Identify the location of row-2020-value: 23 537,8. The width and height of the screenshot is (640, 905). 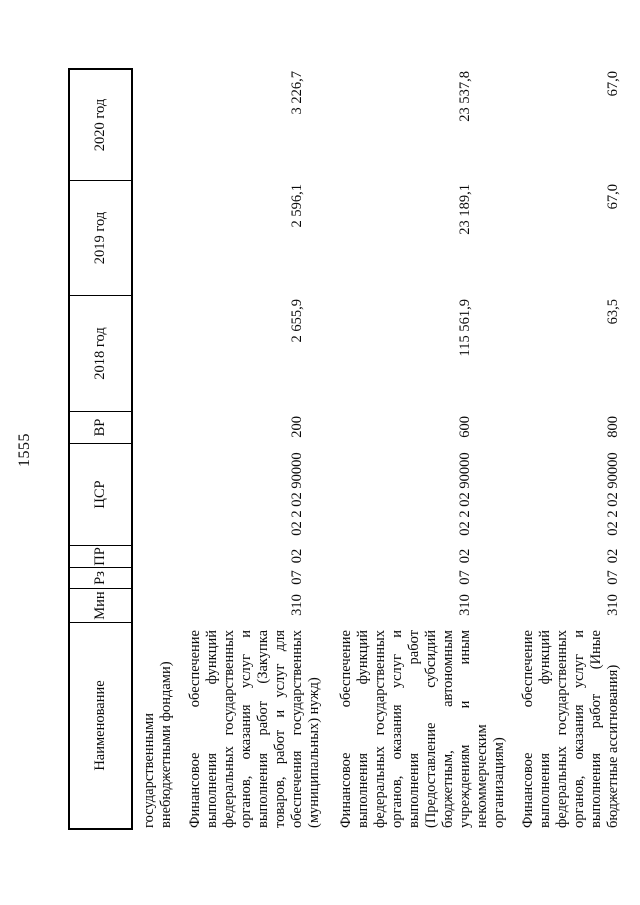
(465, 96).